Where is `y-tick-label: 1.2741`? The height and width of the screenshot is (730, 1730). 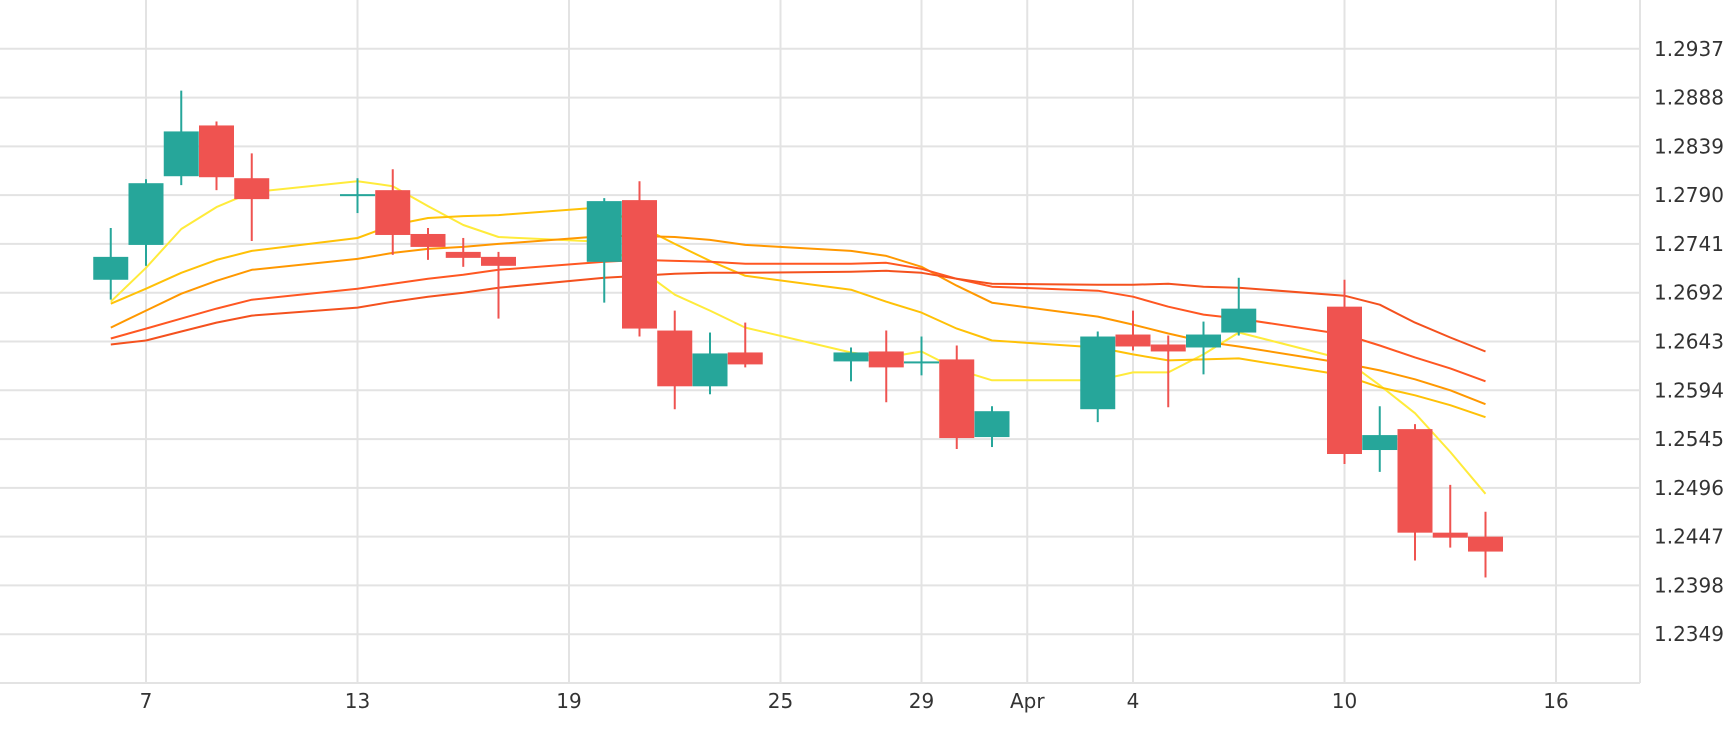 y-tick-label: 1.2741 is located at coordinates (1689, 244).